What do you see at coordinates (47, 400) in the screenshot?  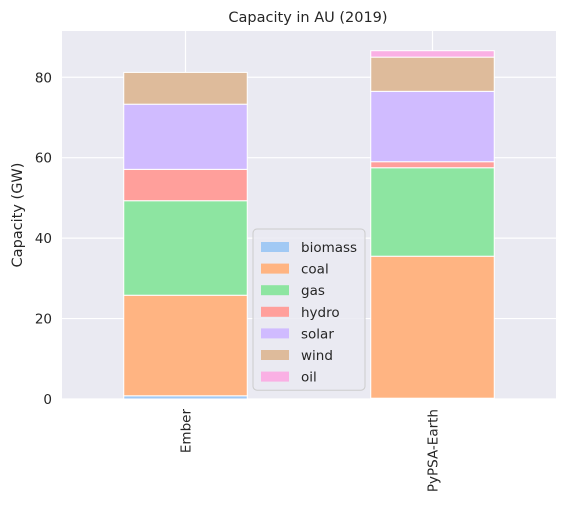 I see `y-tick-label: 0` at bounding box center [47, 400].